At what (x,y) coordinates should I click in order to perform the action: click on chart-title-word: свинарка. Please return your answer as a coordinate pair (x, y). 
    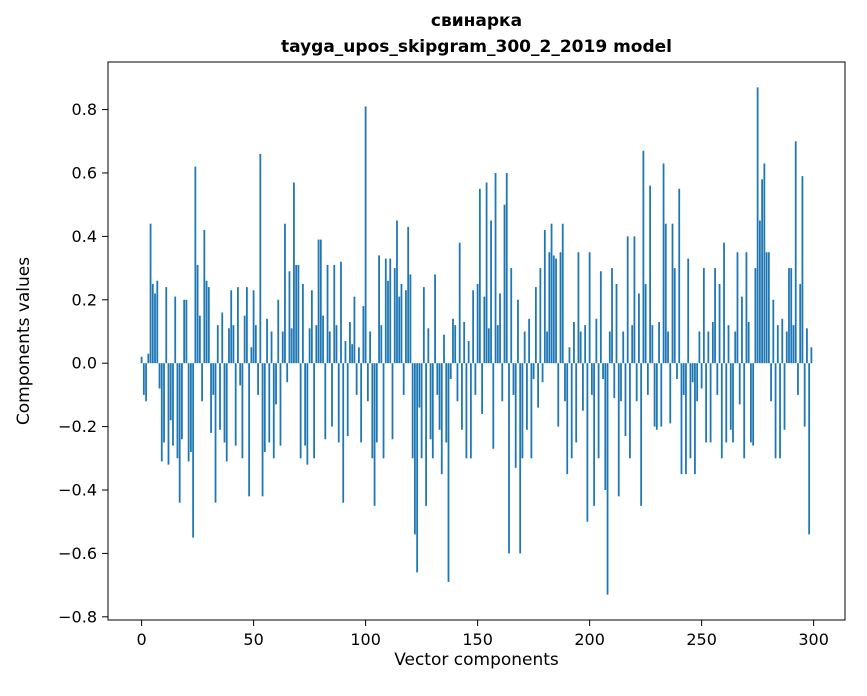
    Looking at the image, I should click on (476, 21).